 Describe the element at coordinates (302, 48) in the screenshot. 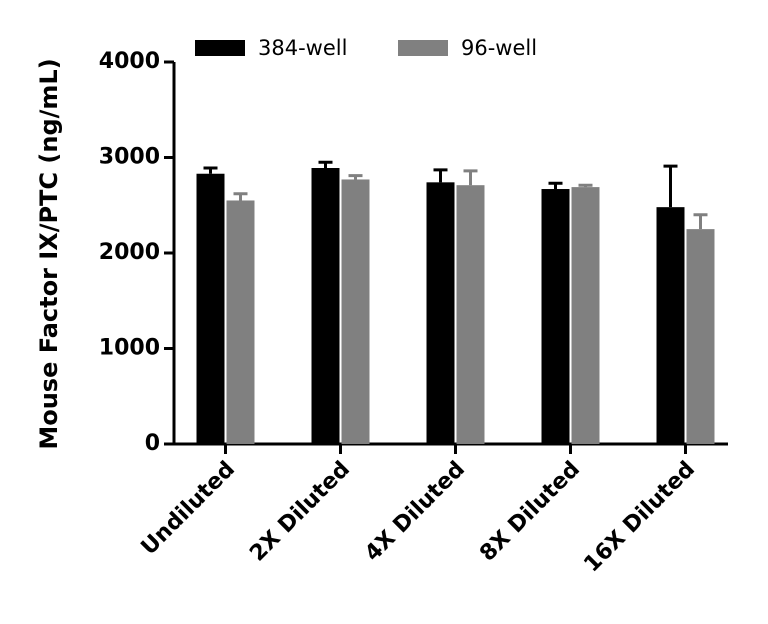

I see `legend-label: 384-well` at that location.